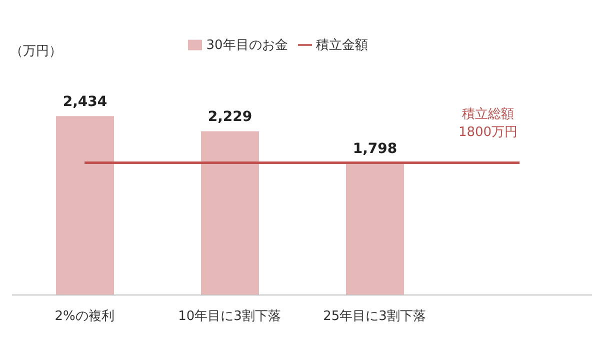 The image size is (600, 359). What do you see at coordinates (247, 45) in the screenshot?
I see `legend-label: 30年目のお金` at bounding box center [247, 45].